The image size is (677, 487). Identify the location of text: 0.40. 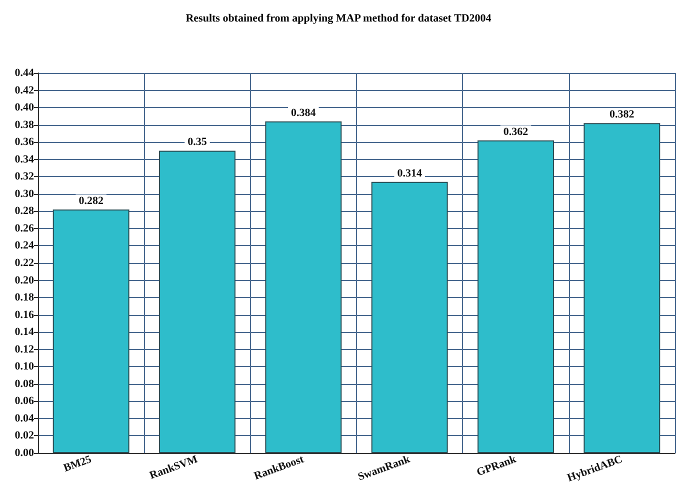
(24, 108).